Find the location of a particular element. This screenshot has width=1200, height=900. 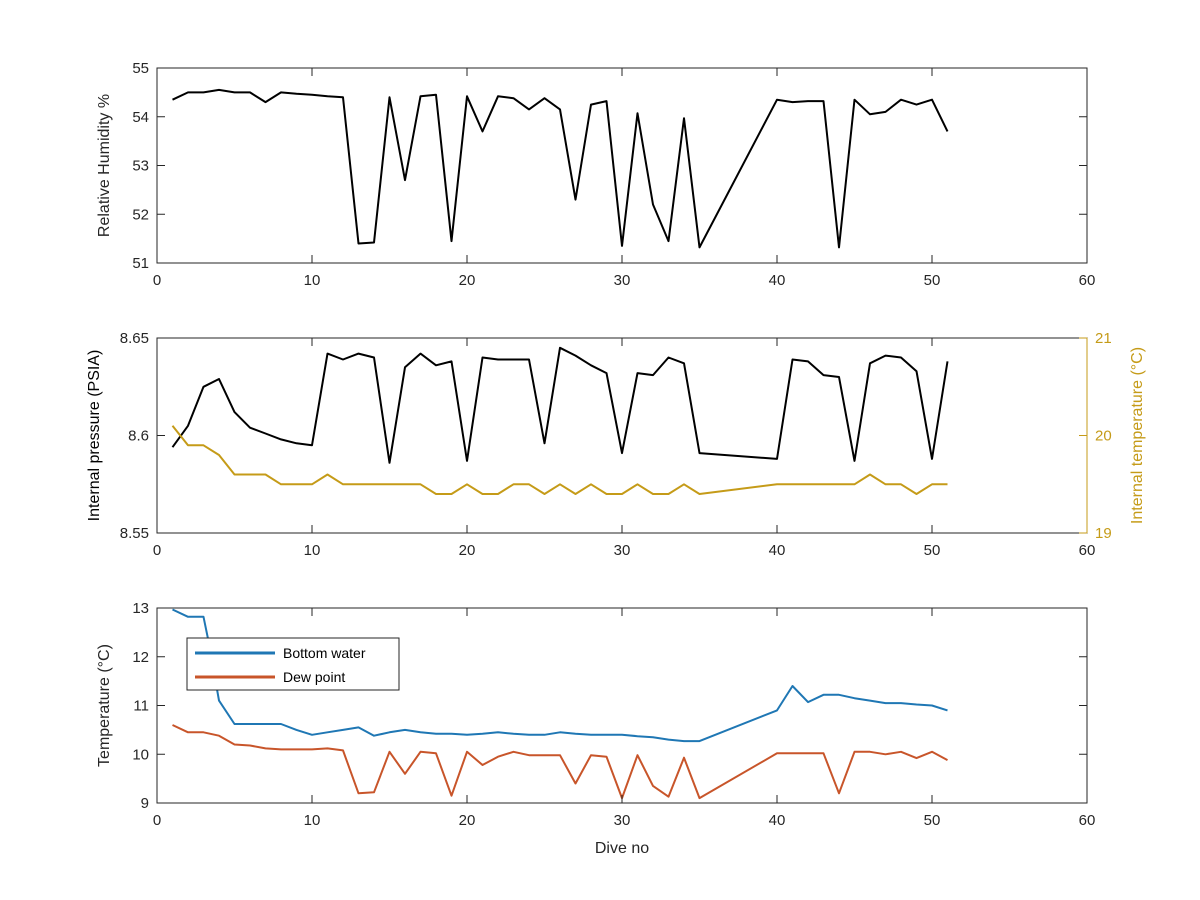

y-tick-label: 55 is located at coordinates (140, 68).